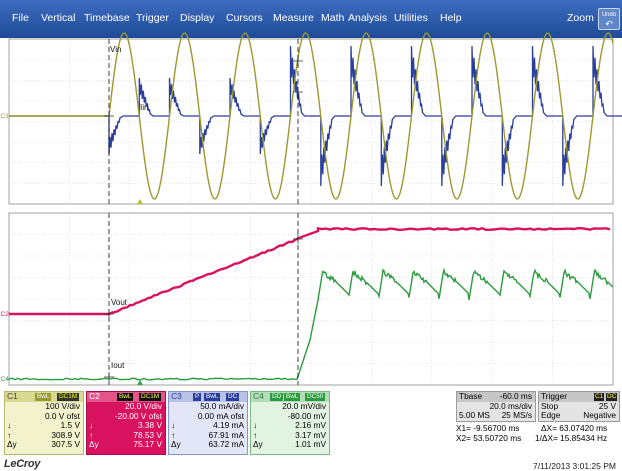  What do you see at coordinates (43, 397) in the screenshot?
I see `c1-tag-bwl: BwL` at bounding box center [43, 397].